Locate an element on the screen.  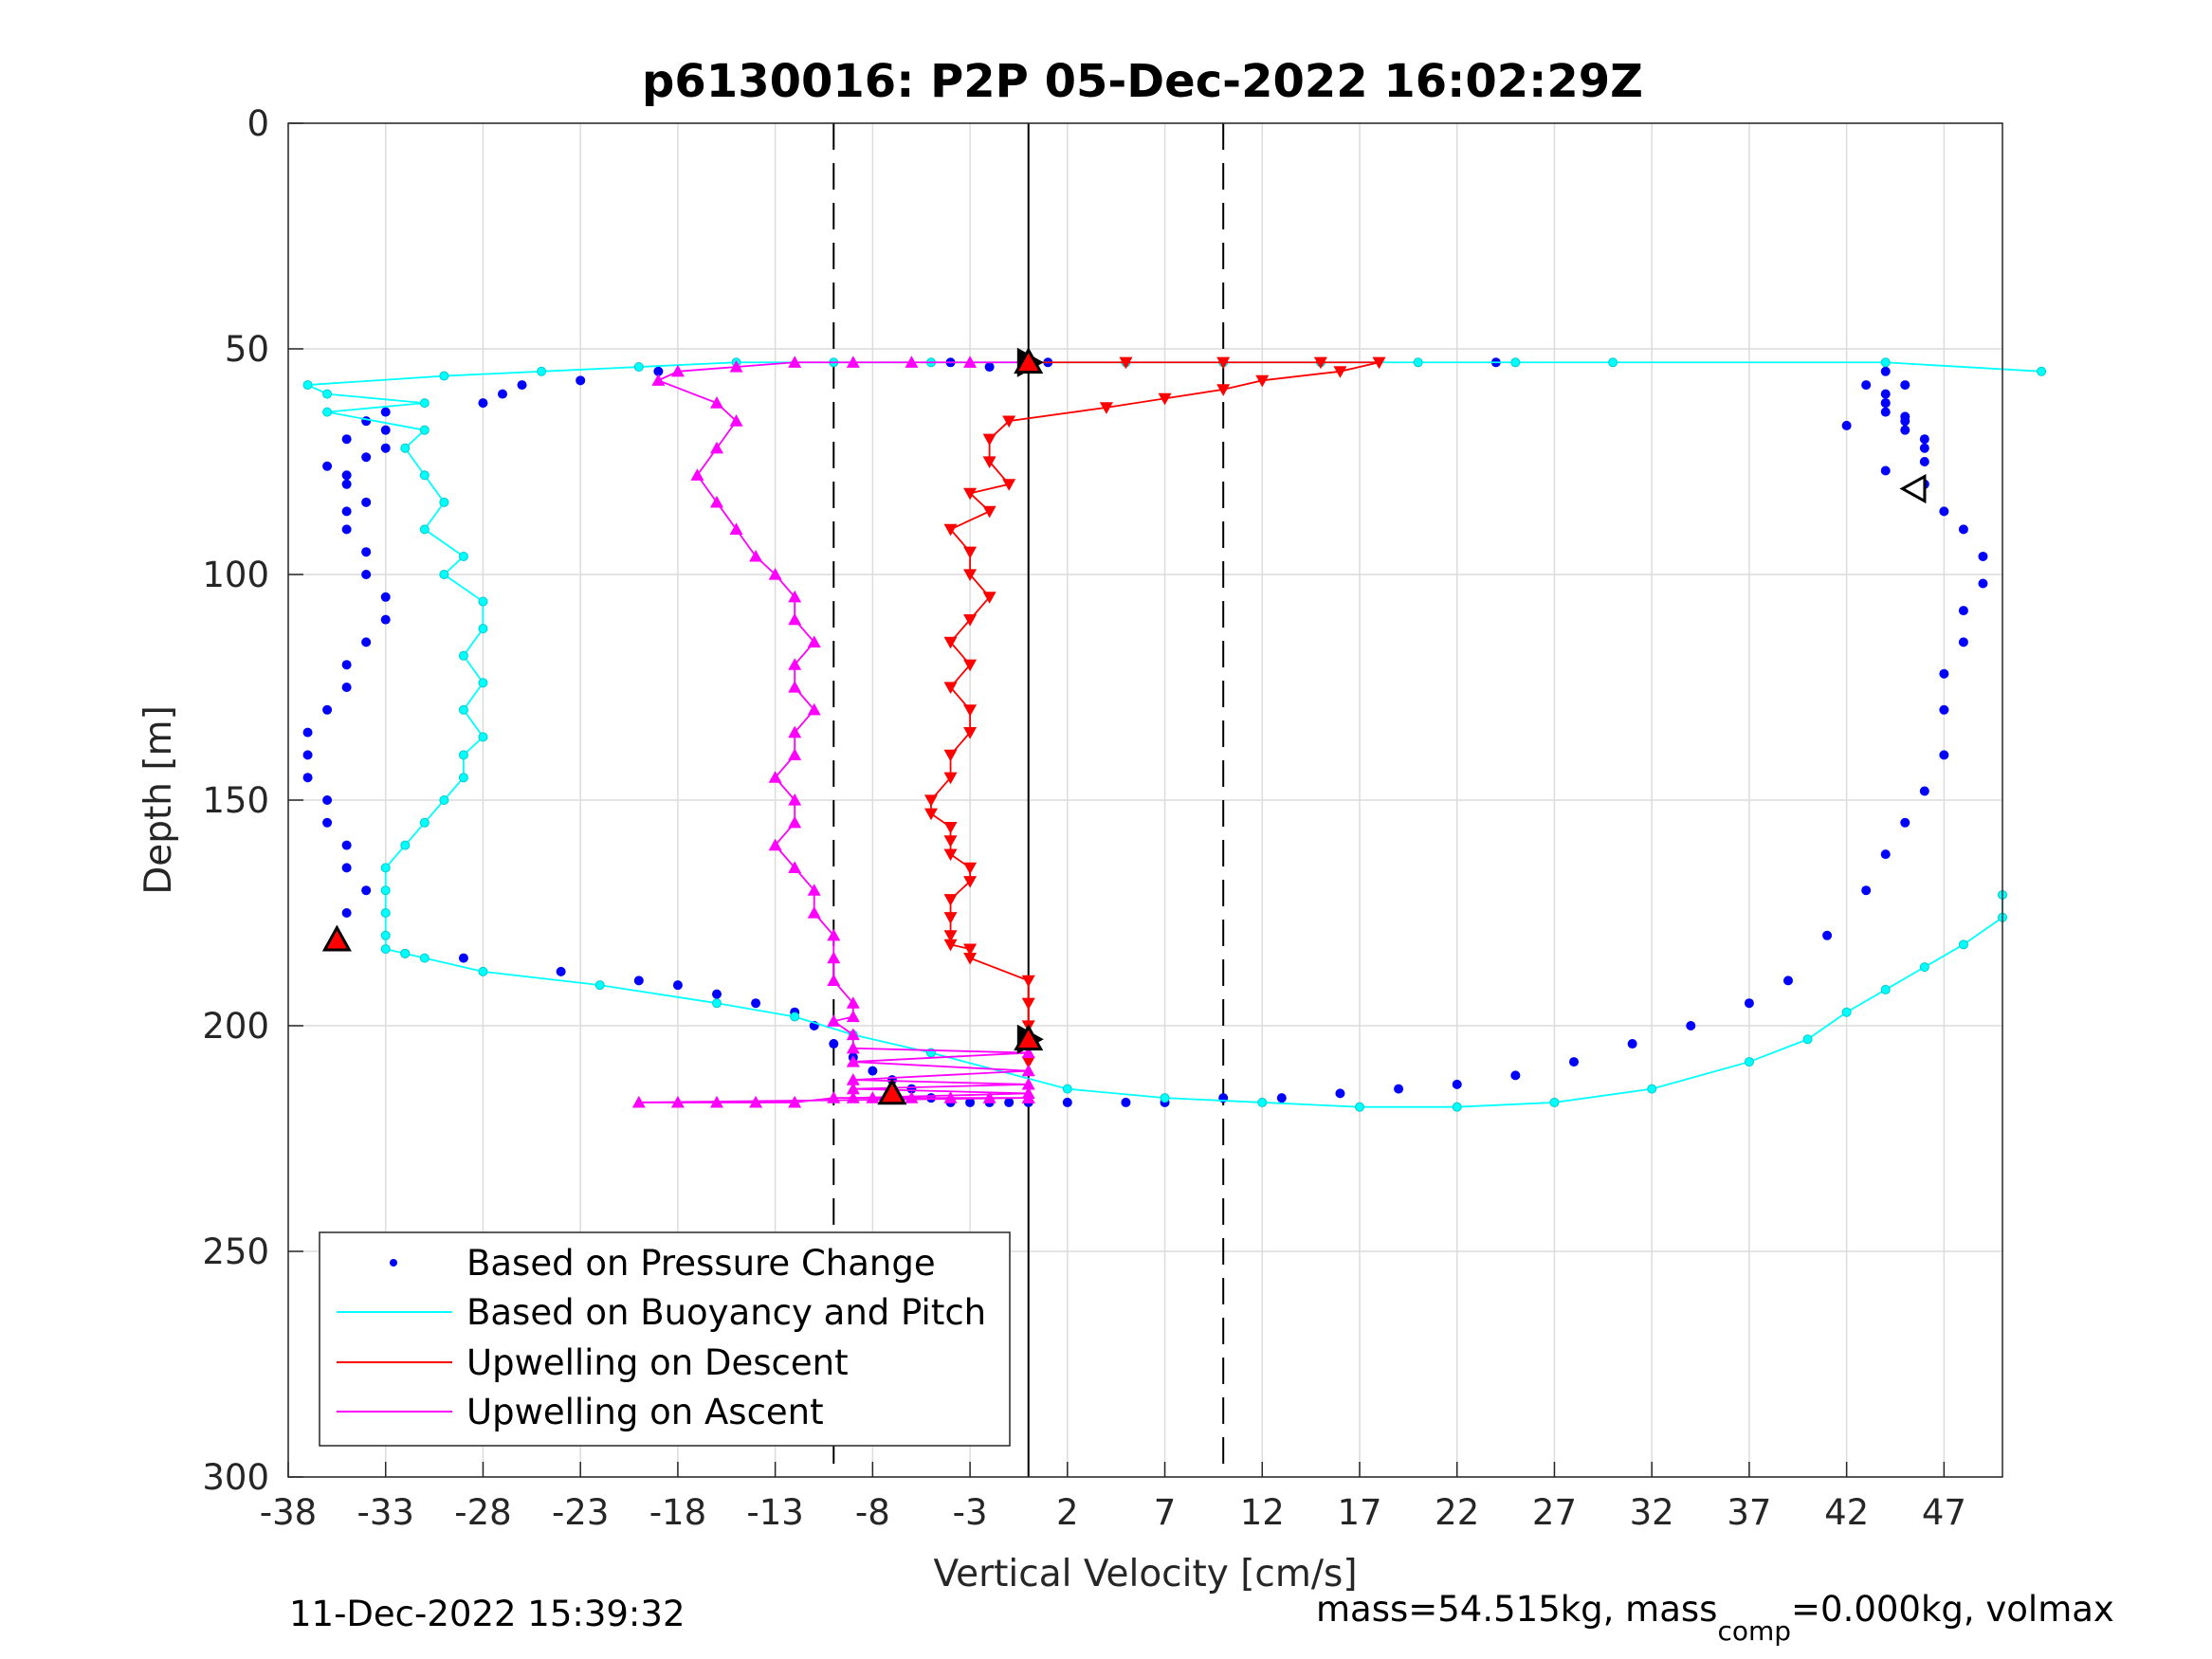
x-tick-label: -13 is located at coordinates (774, 1512).